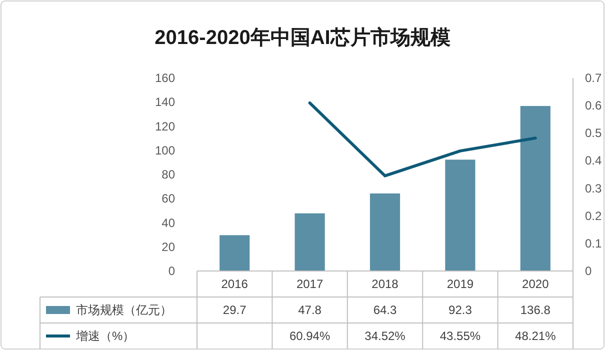  What do you see at coordinates (234, 310) in the screenshot?
I see `data-label: 29.7` at bounding box center [234, 310].